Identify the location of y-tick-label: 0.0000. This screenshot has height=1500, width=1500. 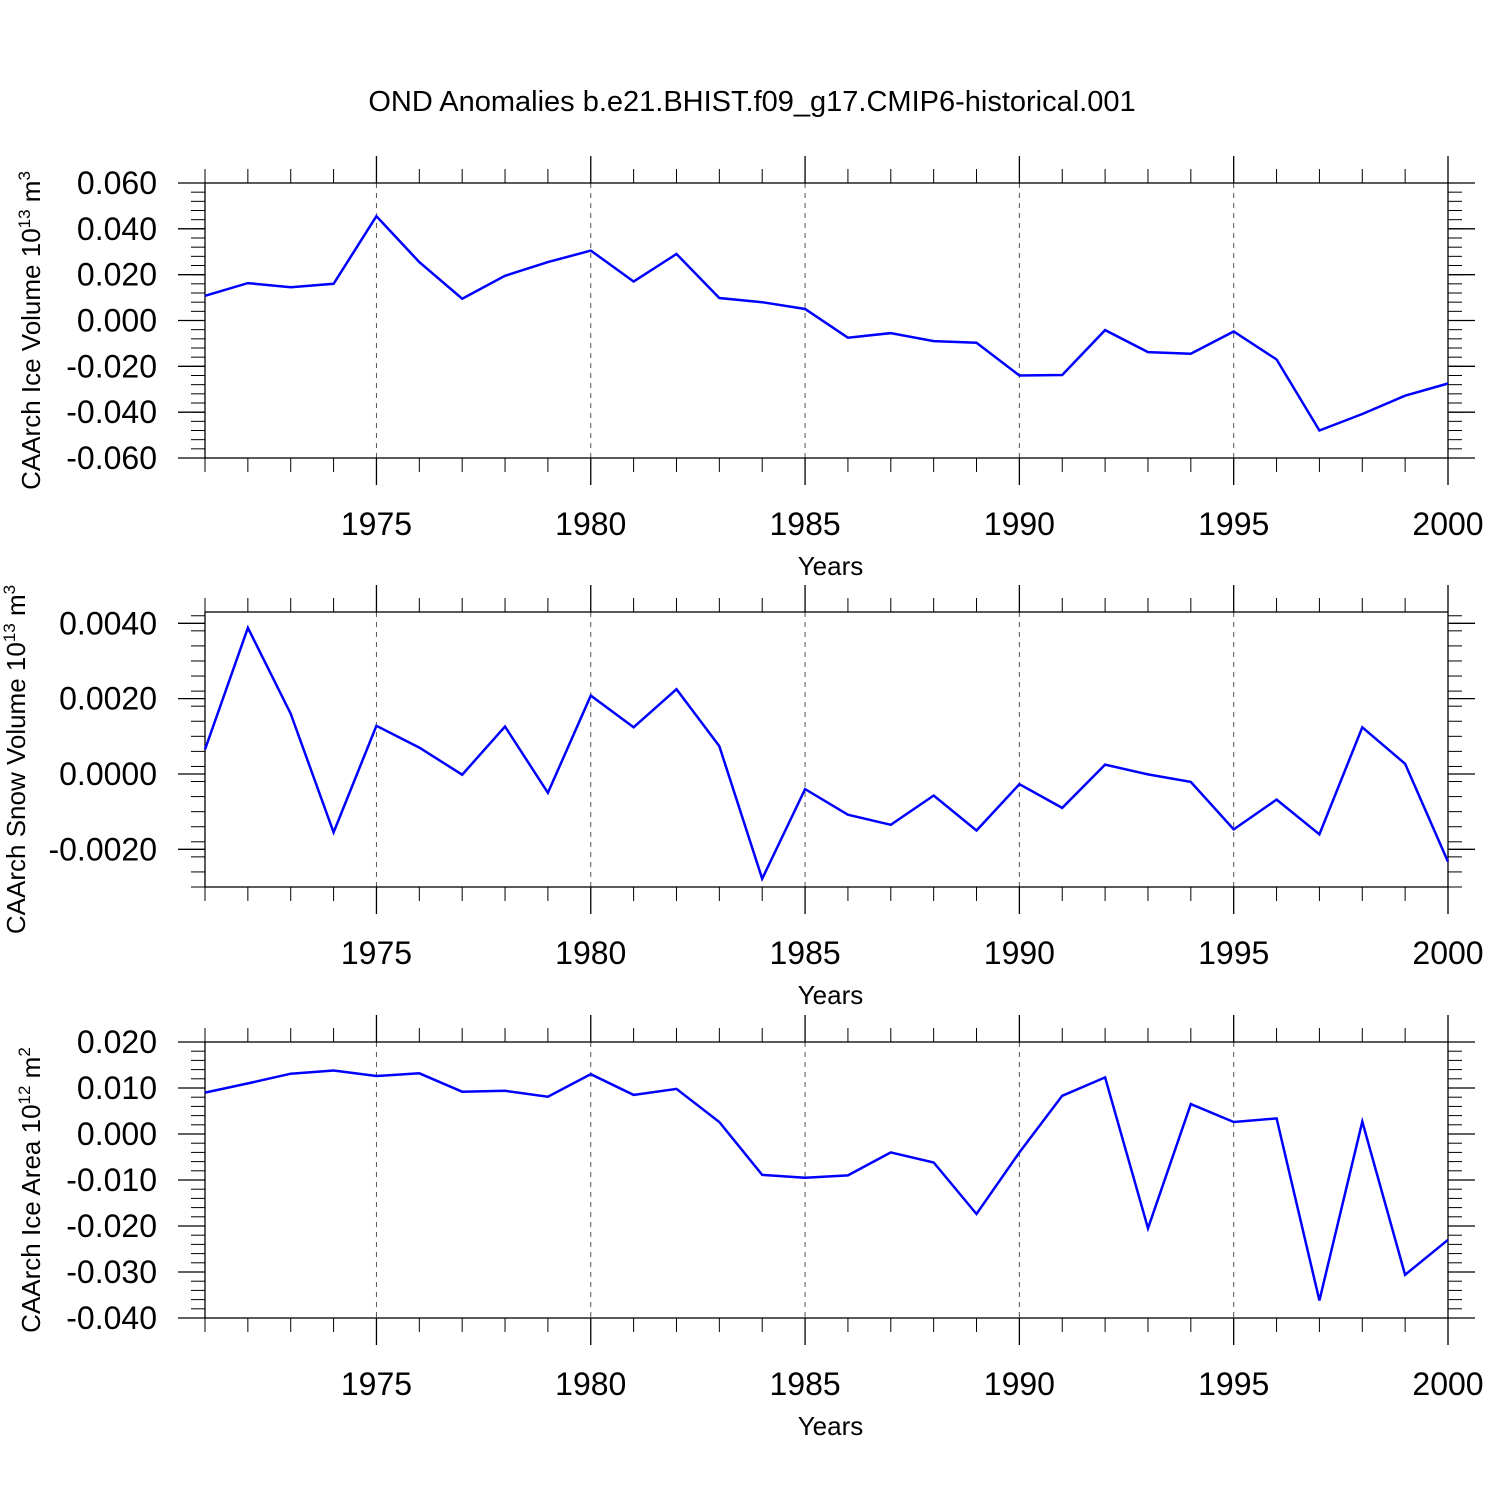
(108, 774).